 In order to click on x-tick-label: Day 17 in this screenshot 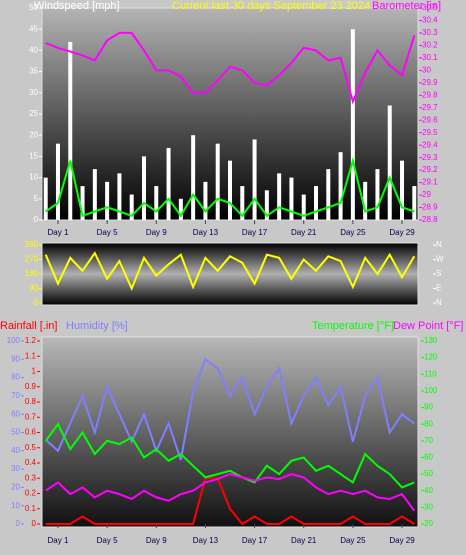, I will do `click(255, 232)`.